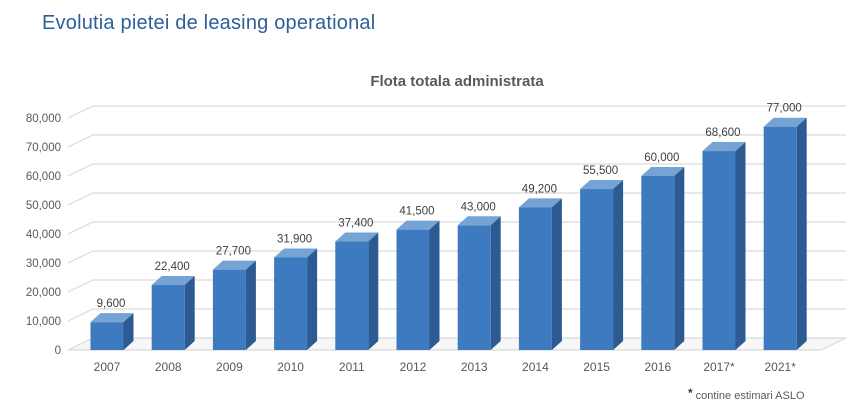 This screenshot has width=858, height=420. Describe the element at coordinates (657, 367) in the screenshot. I see `x-axis-tick-label: 2016` at that location.